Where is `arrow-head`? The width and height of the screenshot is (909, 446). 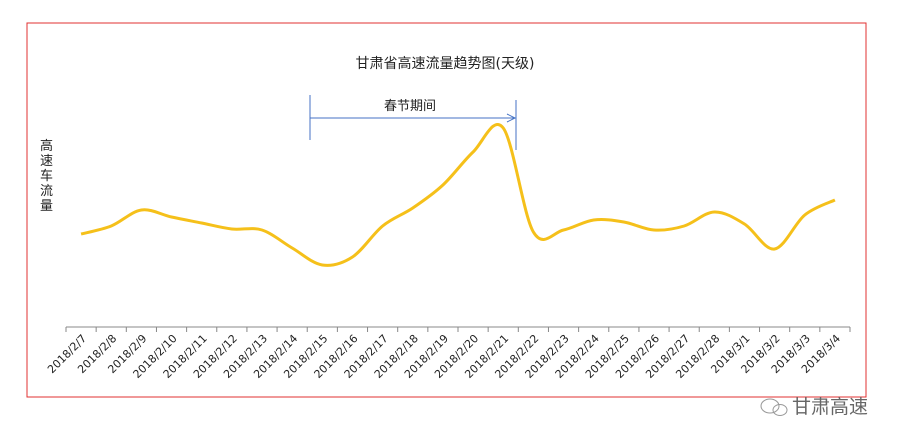
arrow-head is located at coordinates (511, 118).